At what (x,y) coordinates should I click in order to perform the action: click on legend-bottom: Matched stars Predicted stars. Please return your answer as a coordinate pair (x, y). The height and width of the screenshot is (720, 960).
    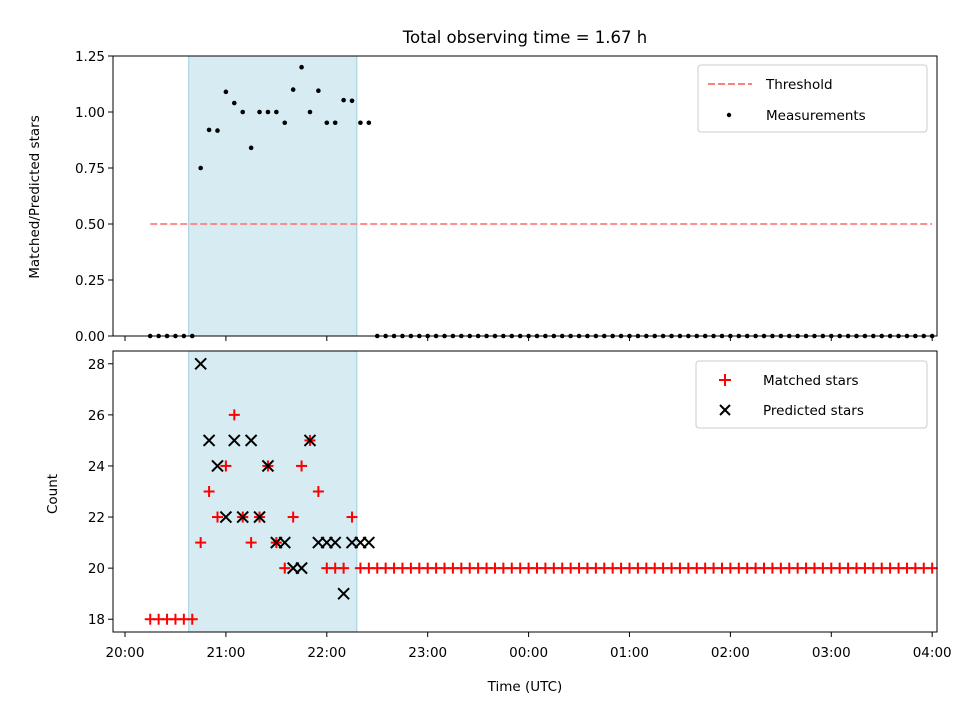
    Looking at the image, I should click on (811, 394).